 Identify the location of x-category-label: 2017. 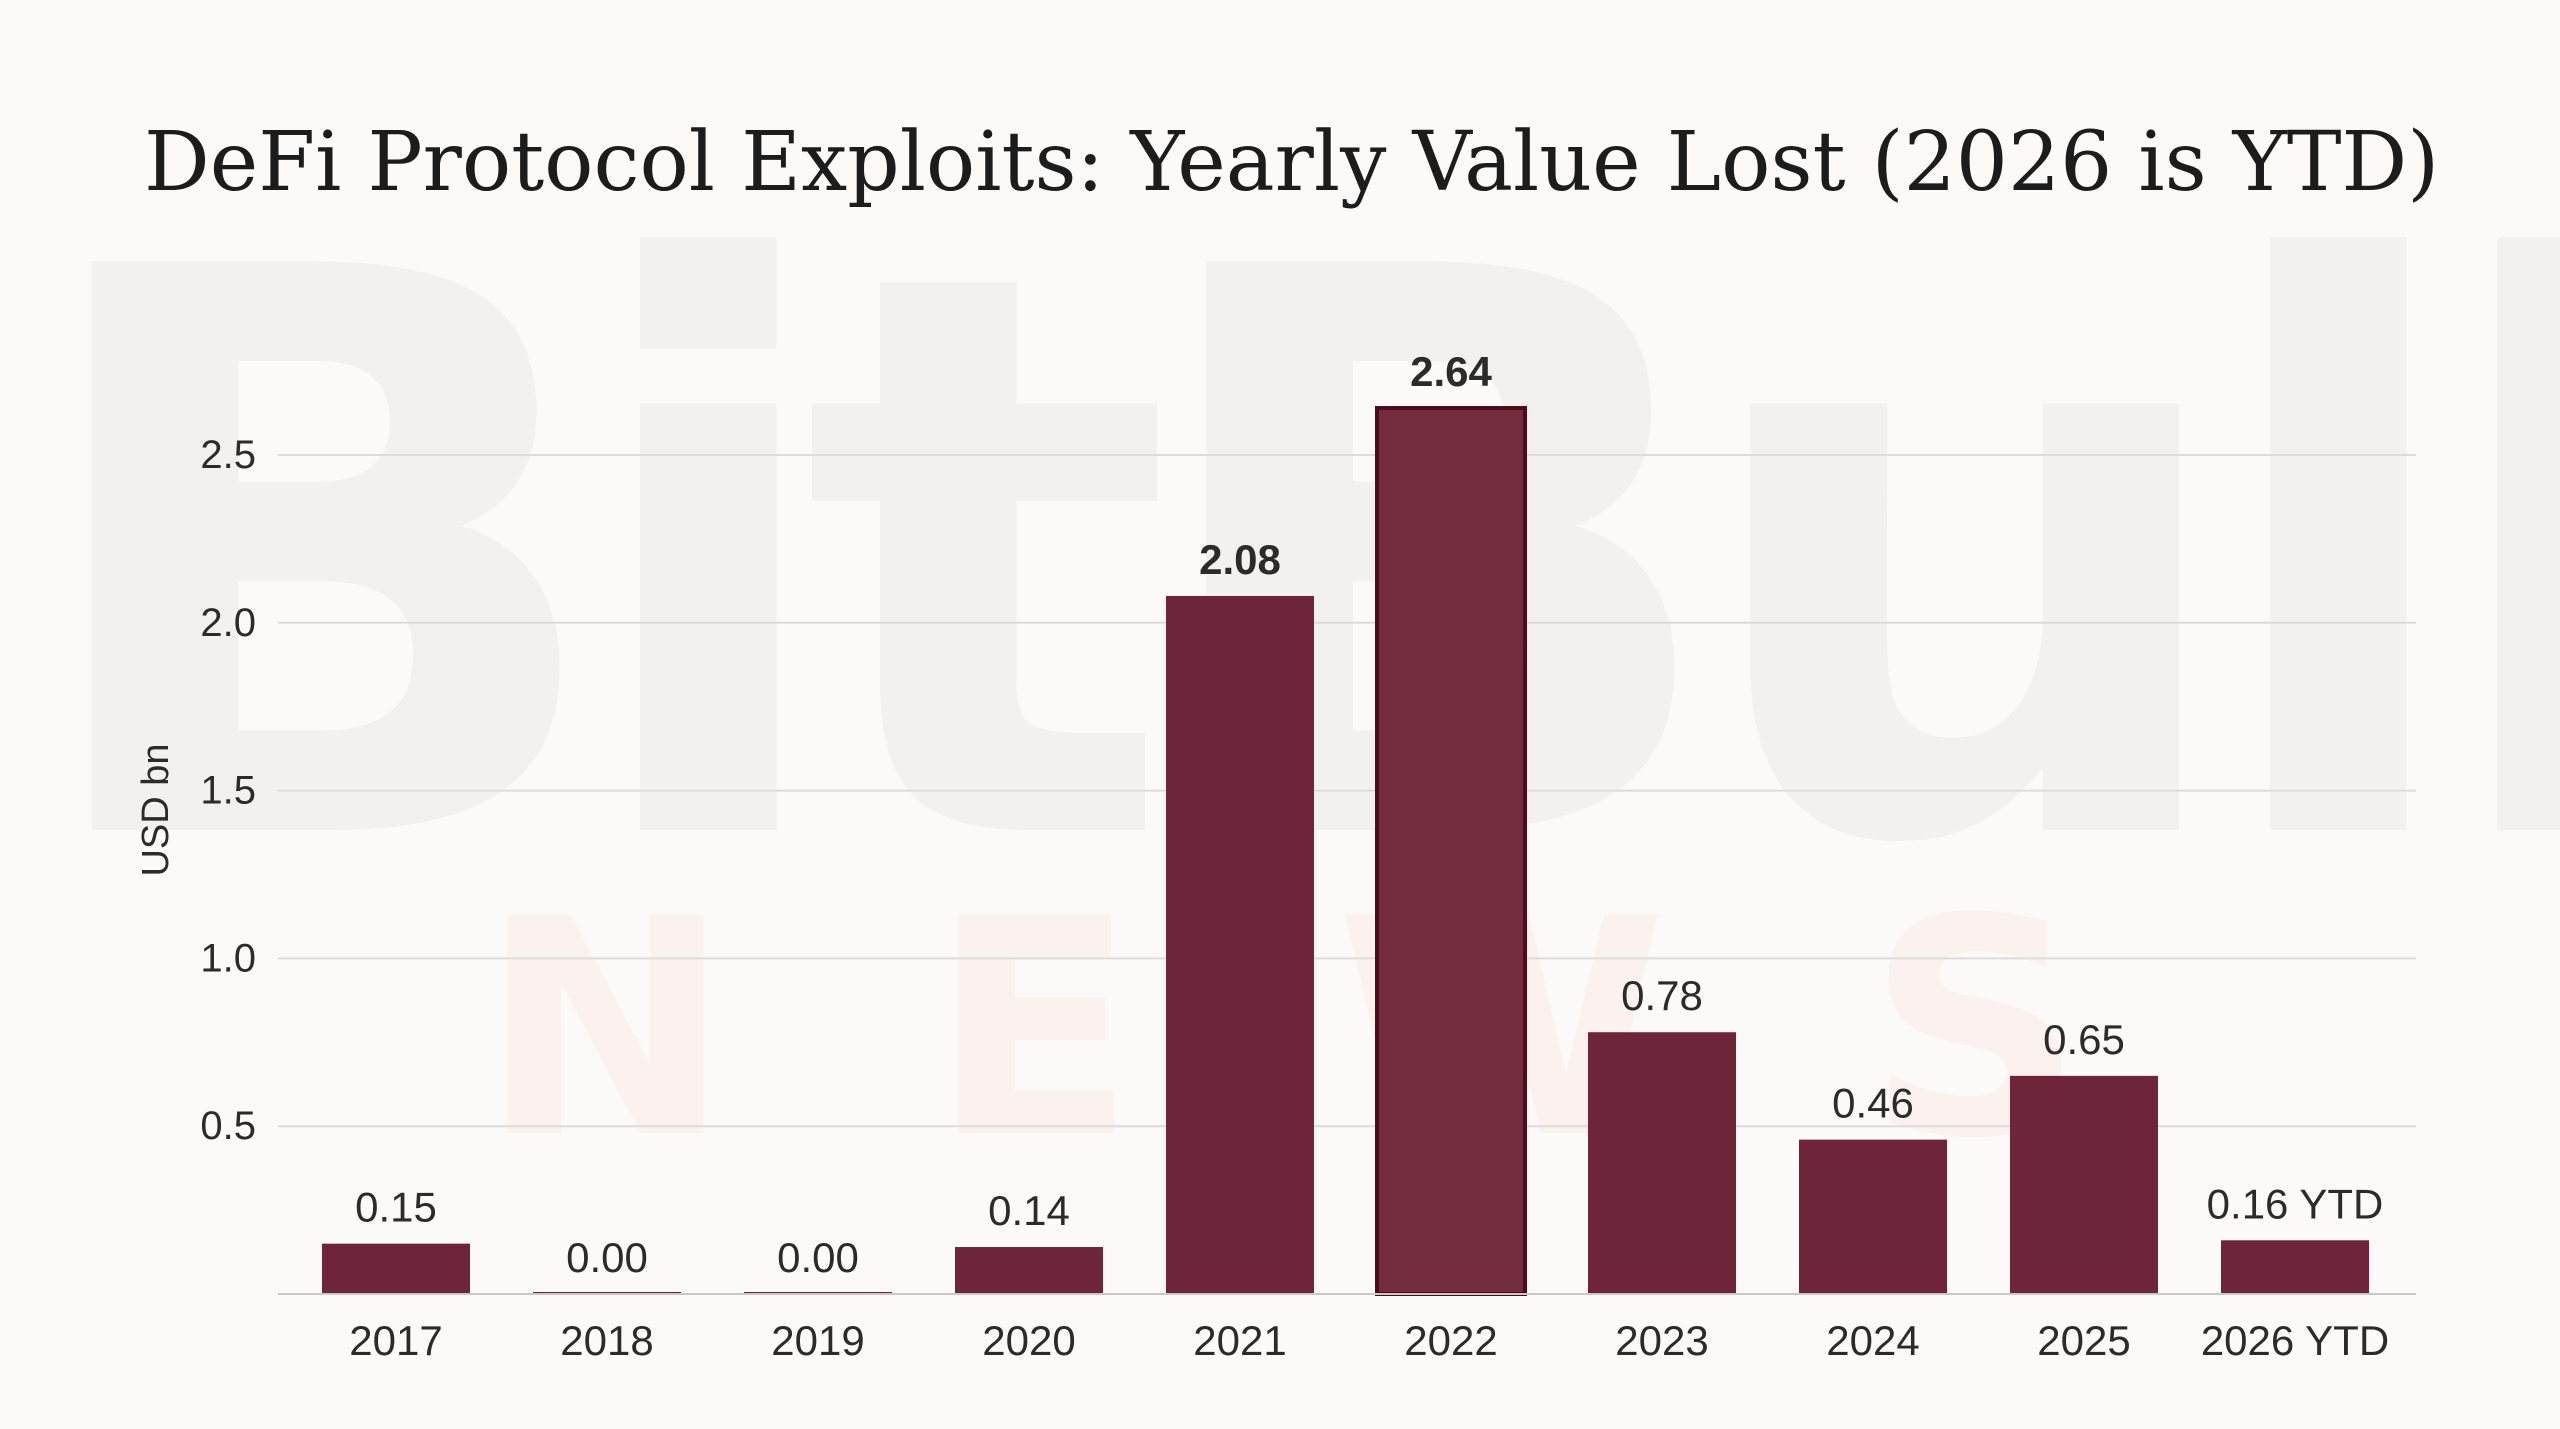
(395, 1340).